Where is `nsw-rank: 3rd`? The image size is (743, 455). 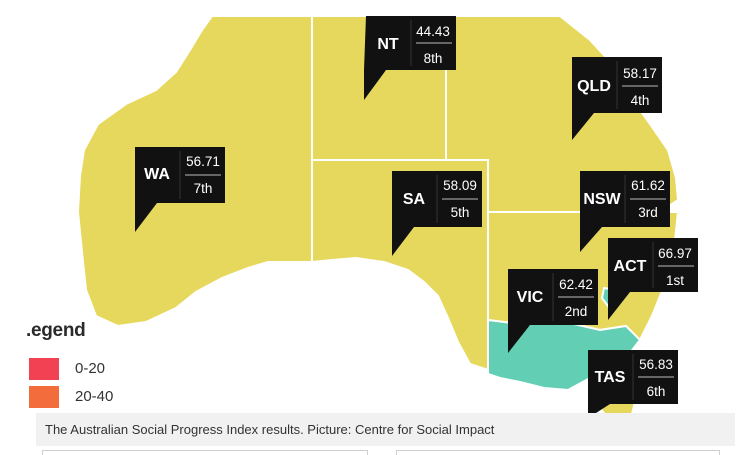 nsw-rank: 3rd is located at coordinates (648, 212).